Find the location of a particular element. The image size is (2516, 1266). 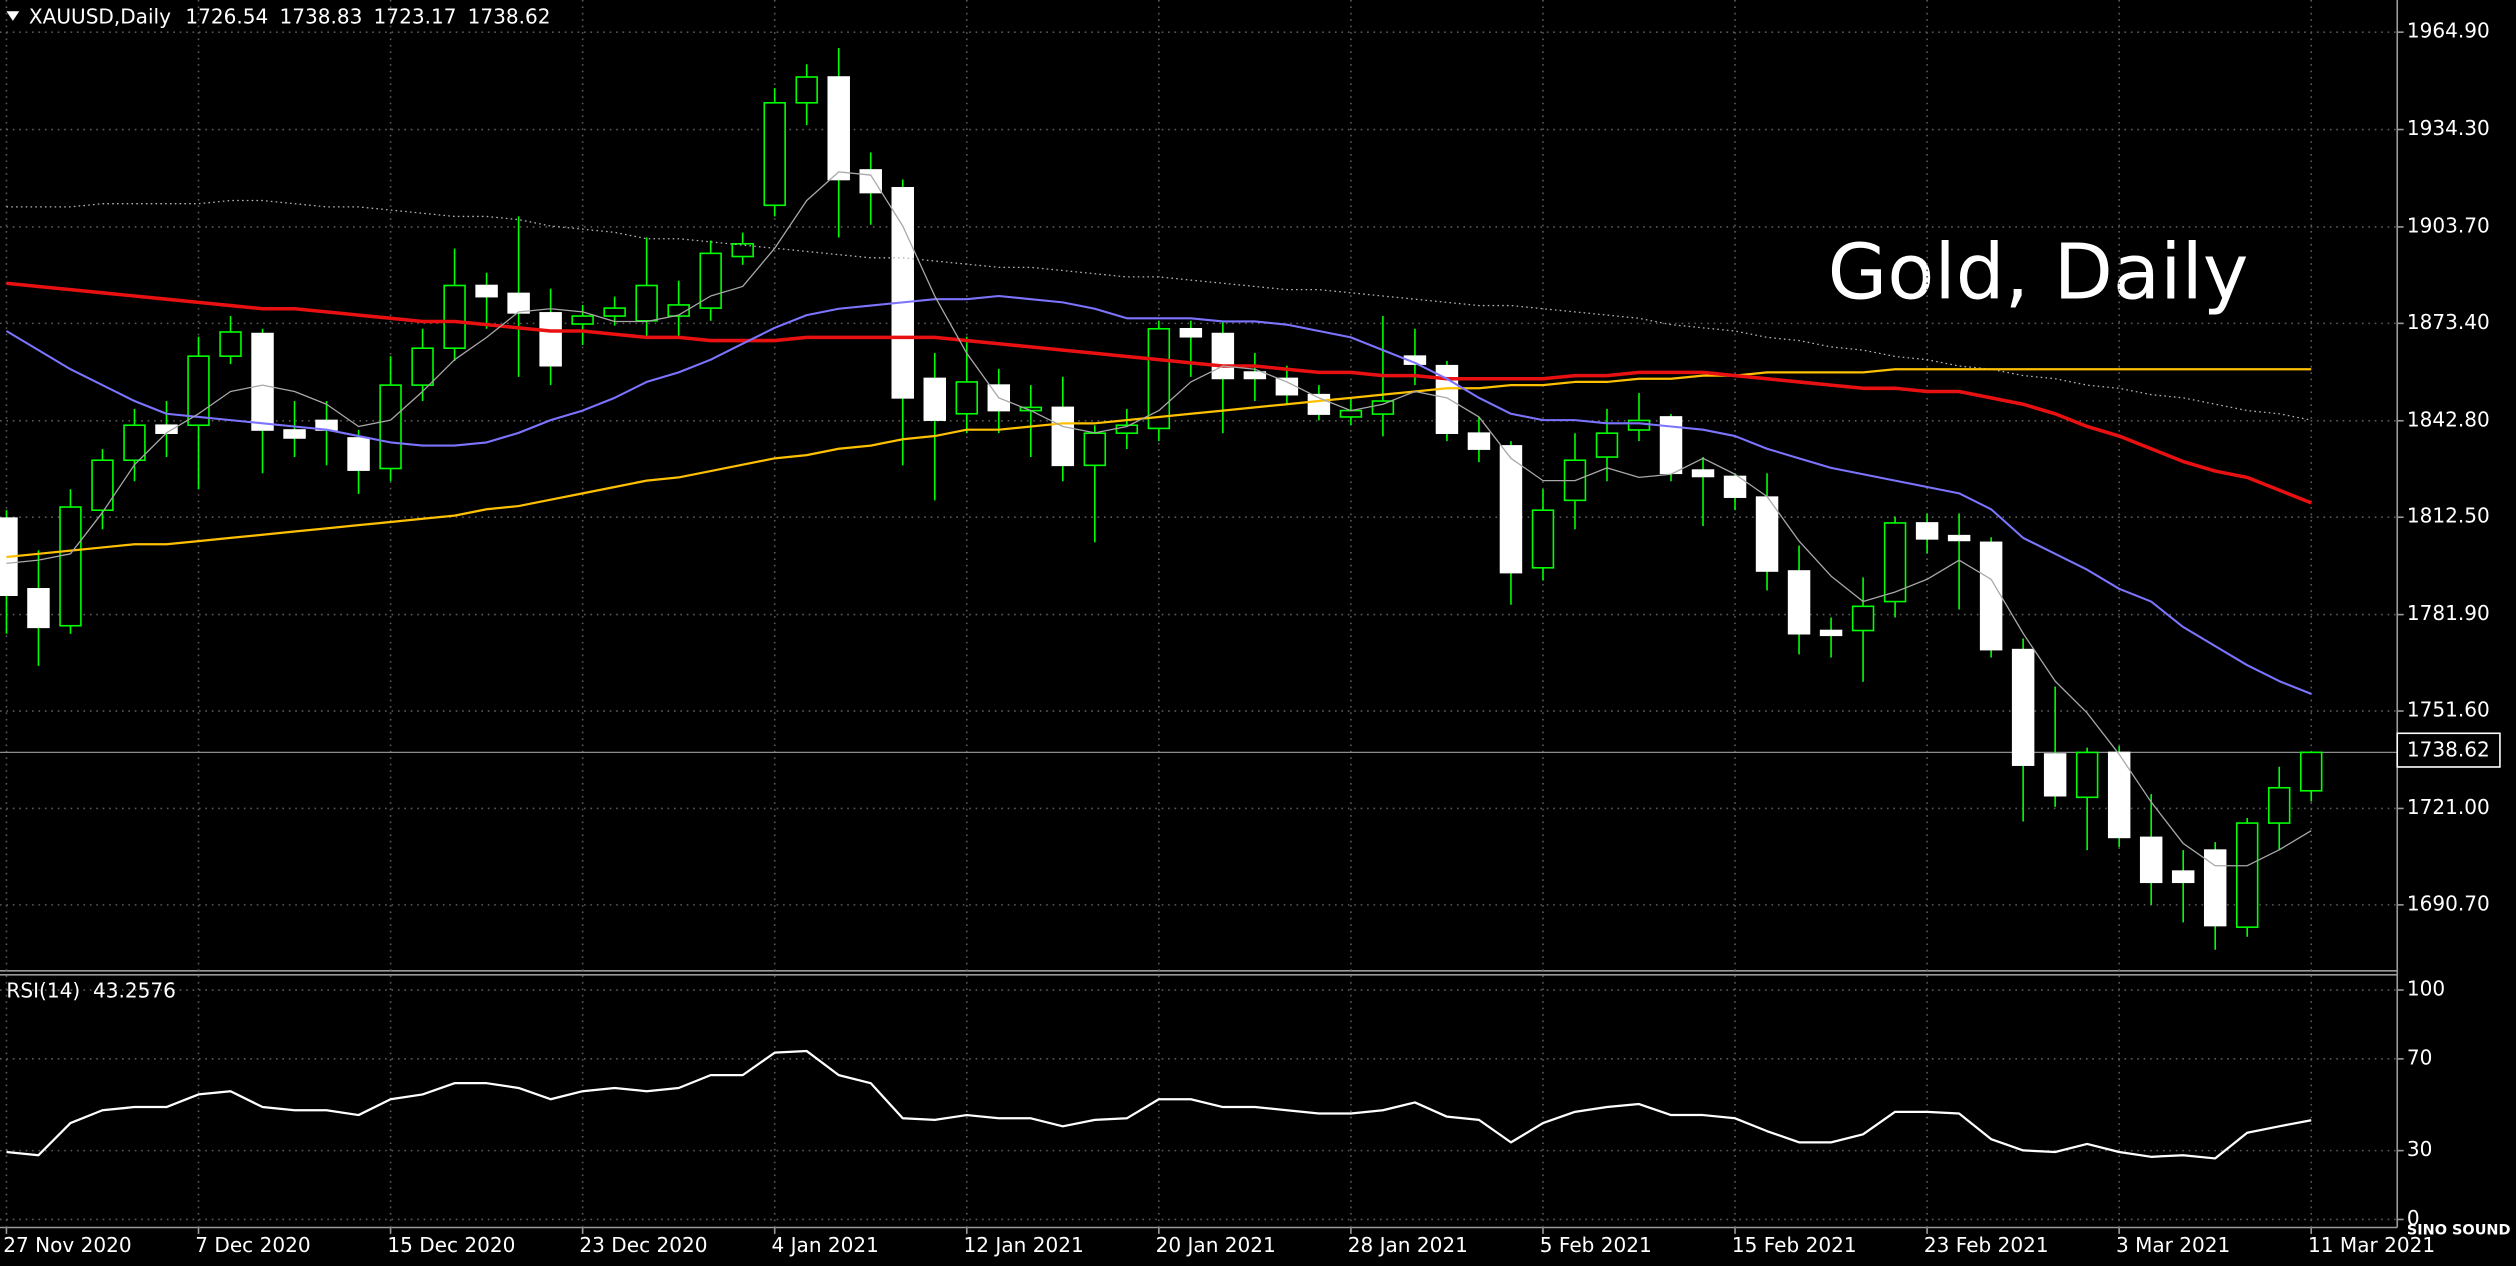

header-low: 1723.17 is located at coordinates (415, 16).